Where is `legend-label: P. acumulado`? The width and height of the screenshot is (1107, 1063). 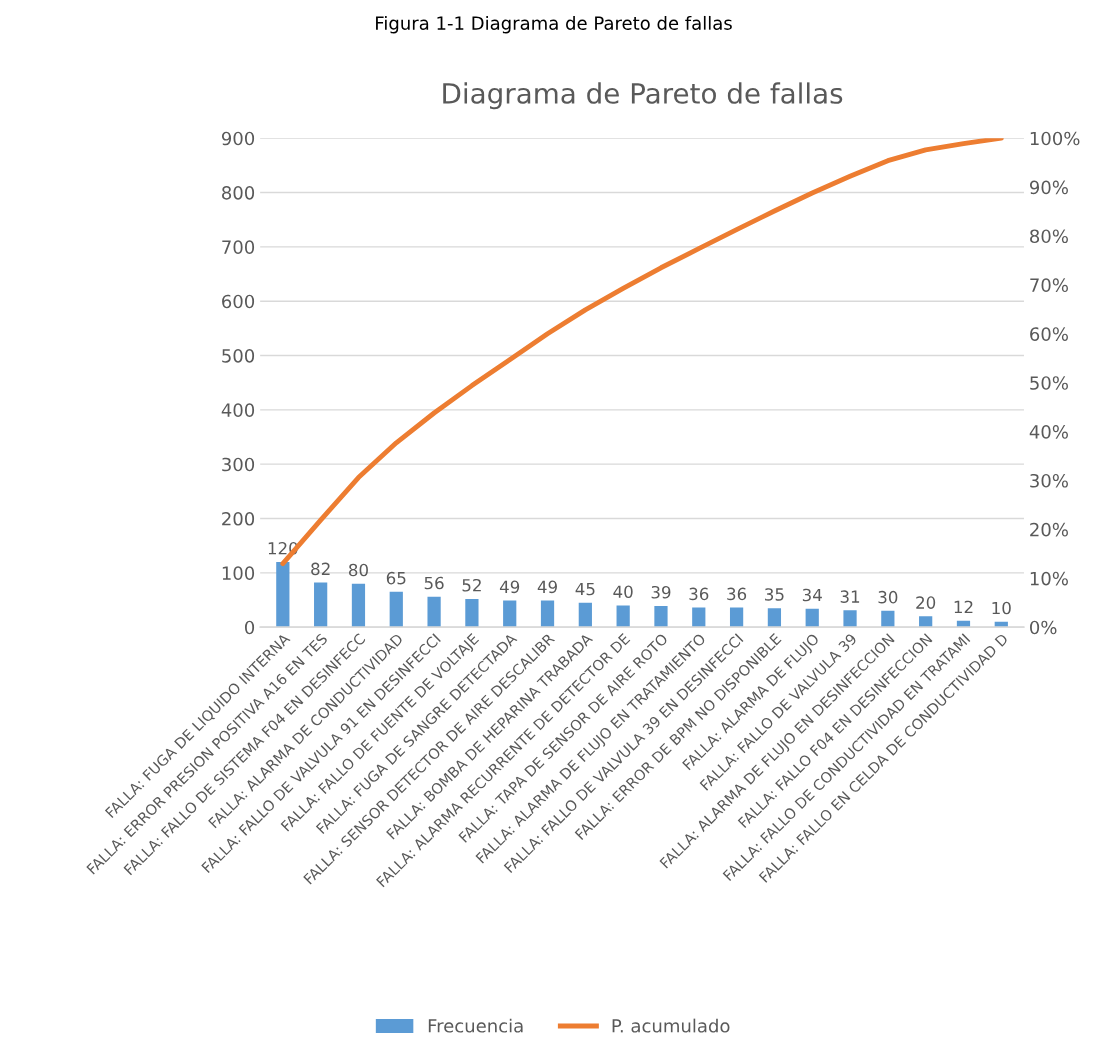
legend-label: P. acumulado is located at coordinates (671, 1025).